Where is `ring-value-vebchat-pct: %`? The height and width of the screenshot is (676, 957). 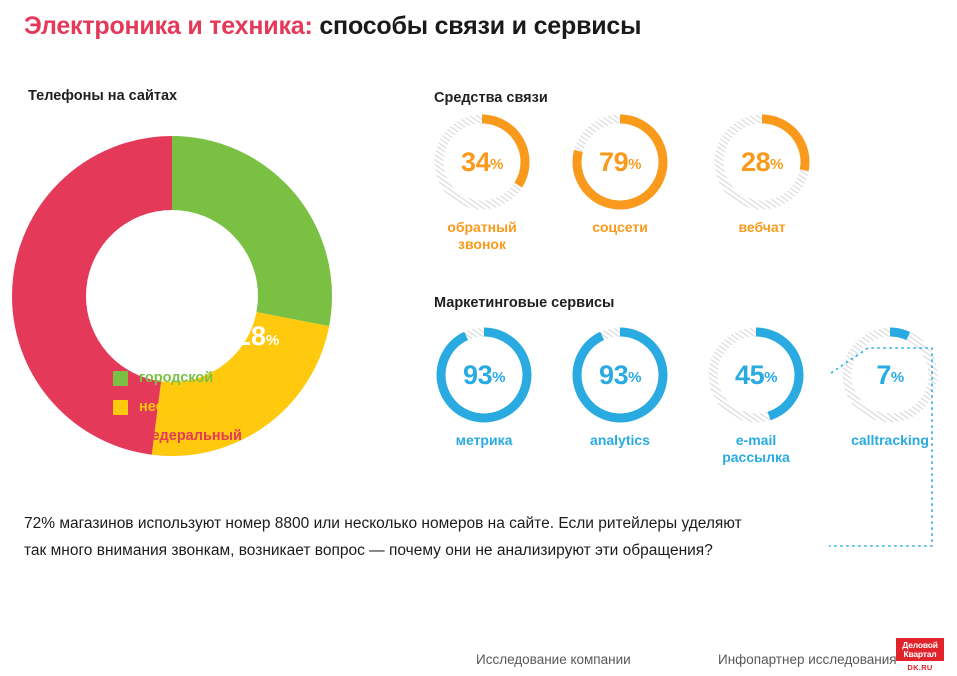
ring-value-vebchat-pct: % is located at coordinates (776, 164).